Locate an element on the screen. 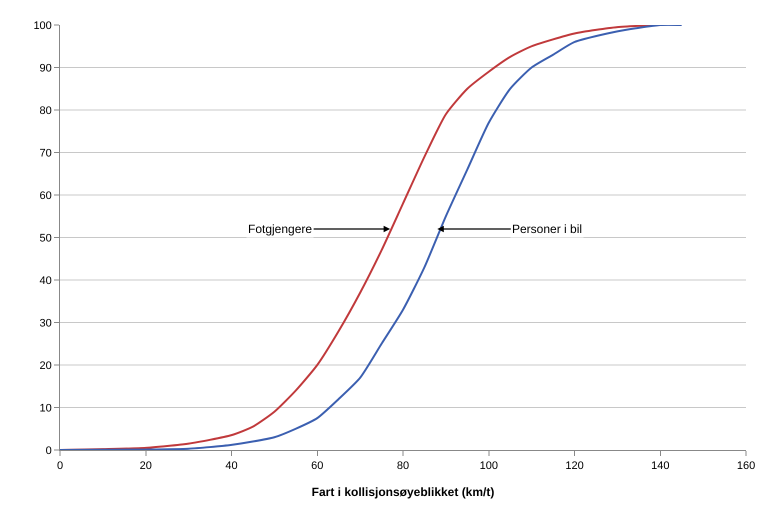  x-tick-label: 40 is located at coordinates (231, 466).